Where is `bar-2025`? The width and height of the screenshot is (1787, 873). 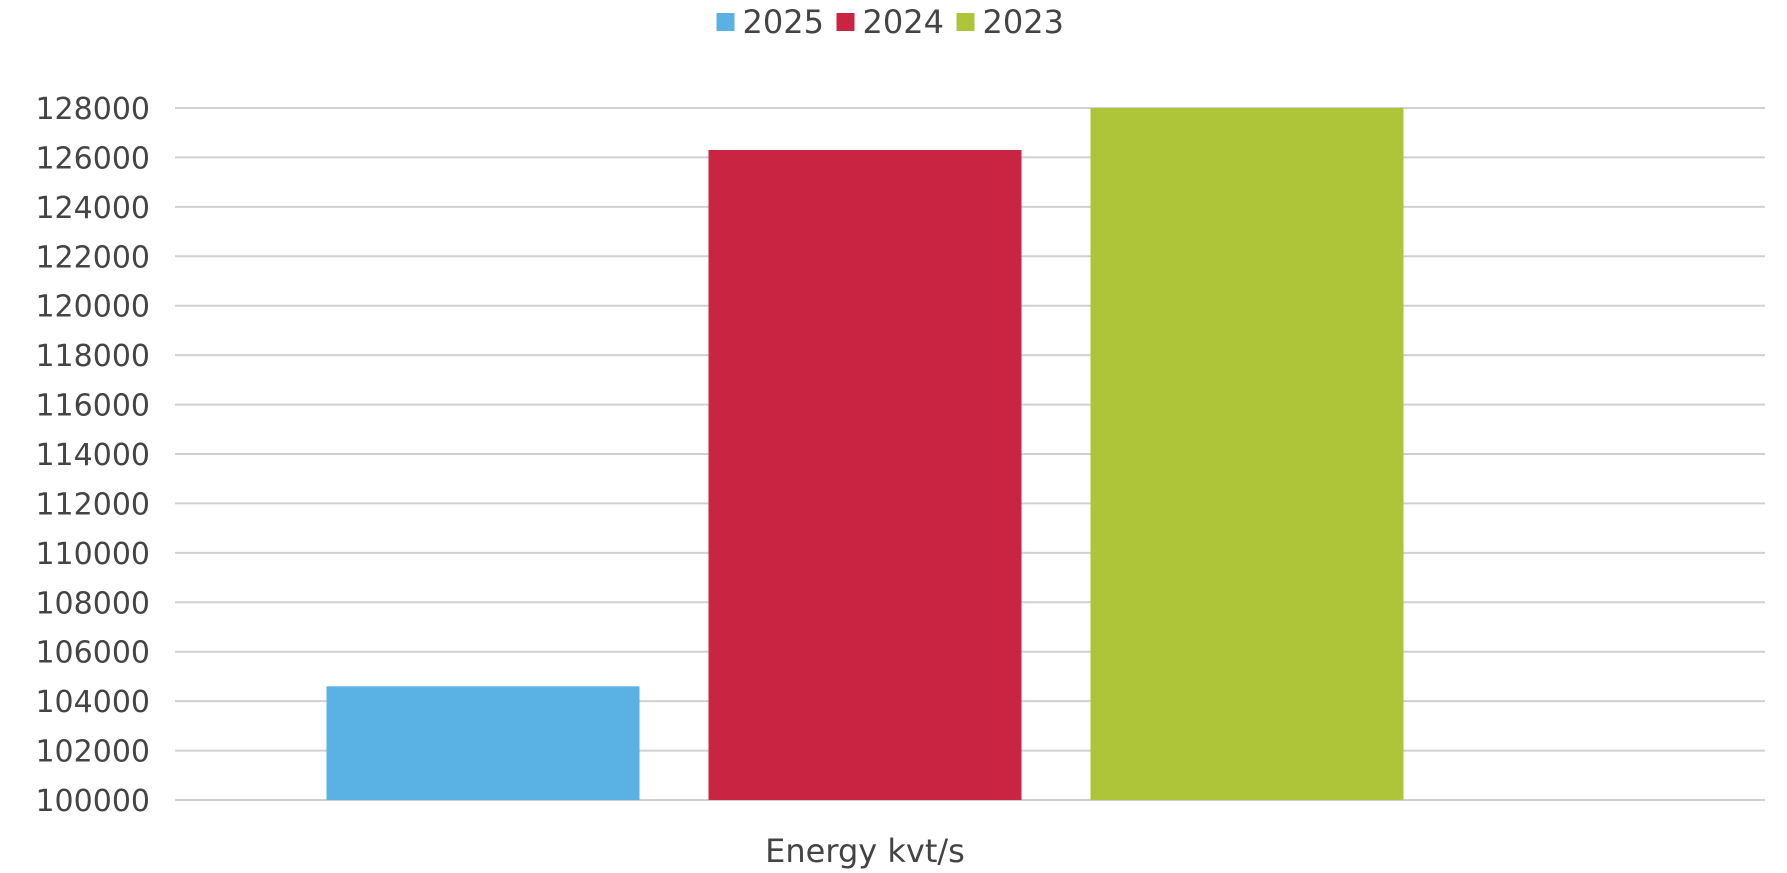 bar-2025 is located at coordinates (483, 743).